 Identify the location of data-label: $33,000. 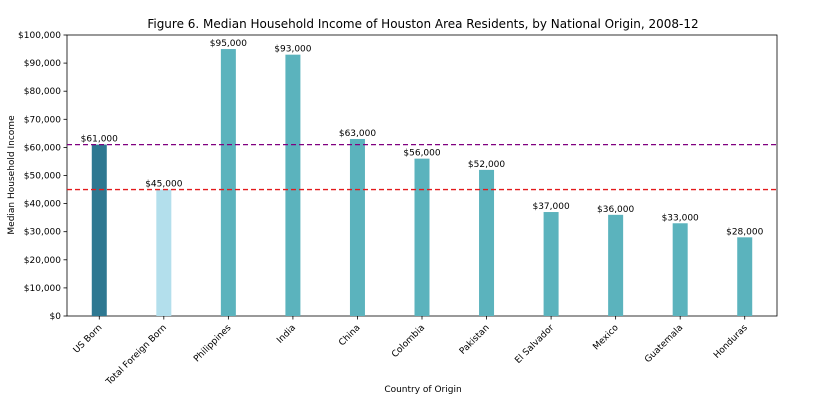
(680, 218).